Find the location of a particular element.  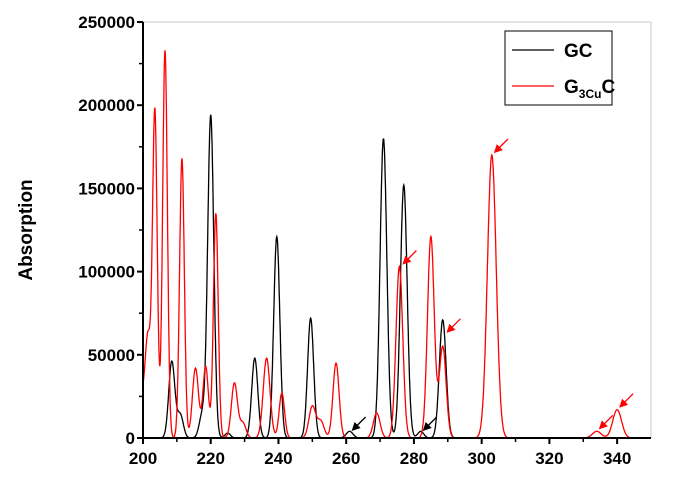

y-tick-label: 0 is located at coordinates (130, 438).